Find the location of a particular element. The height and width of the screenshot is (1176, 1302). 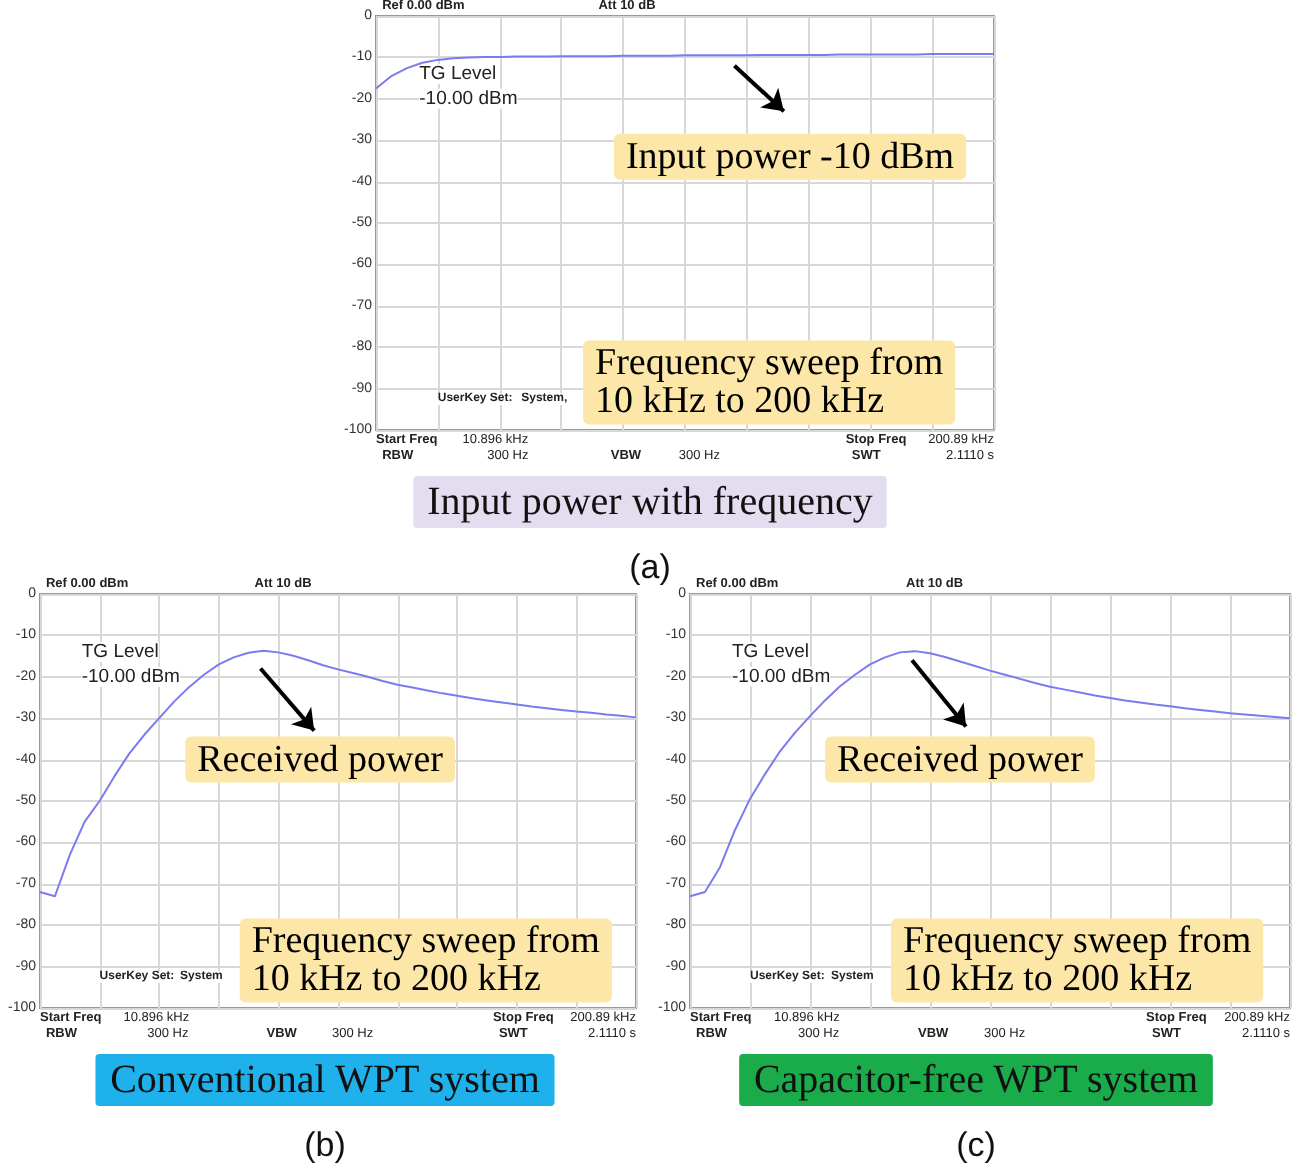

annotation: Input power -10 dBm is located at coordinates (790, 156).